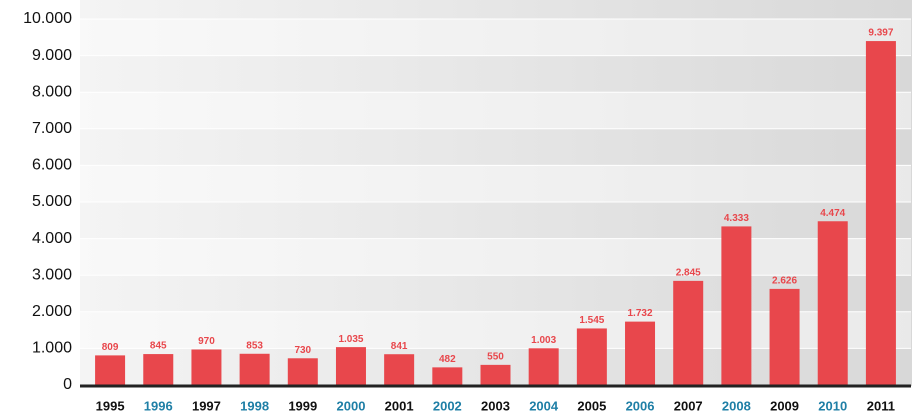 This screenshot has height=416, width=912. What do you see at coordinates (254, 345) in the screenshot?
I see `value-label: 853` at bounding box center [254, 345].